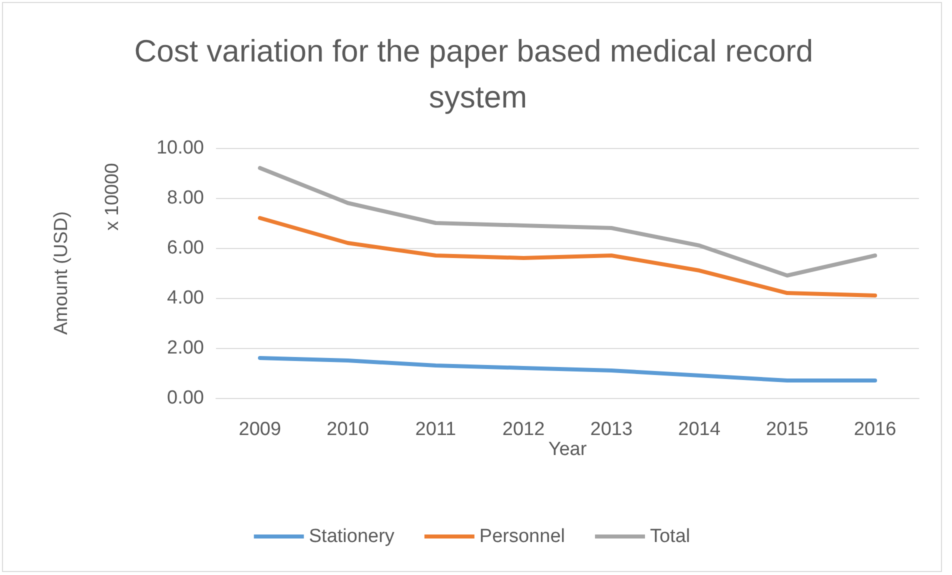 The image size is (952, 575). Describe the element at coordinates (699, 429) in the screenshot. I see `x-tick-label: 2014` at that location.